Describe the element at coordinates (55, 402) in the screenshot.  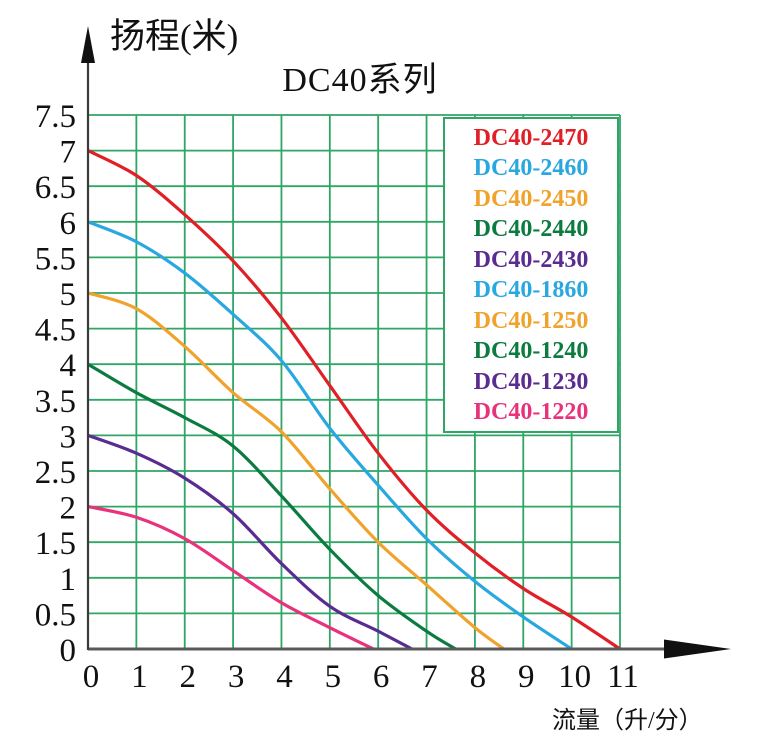
I see `y-tick-label: 3.5` at that location.